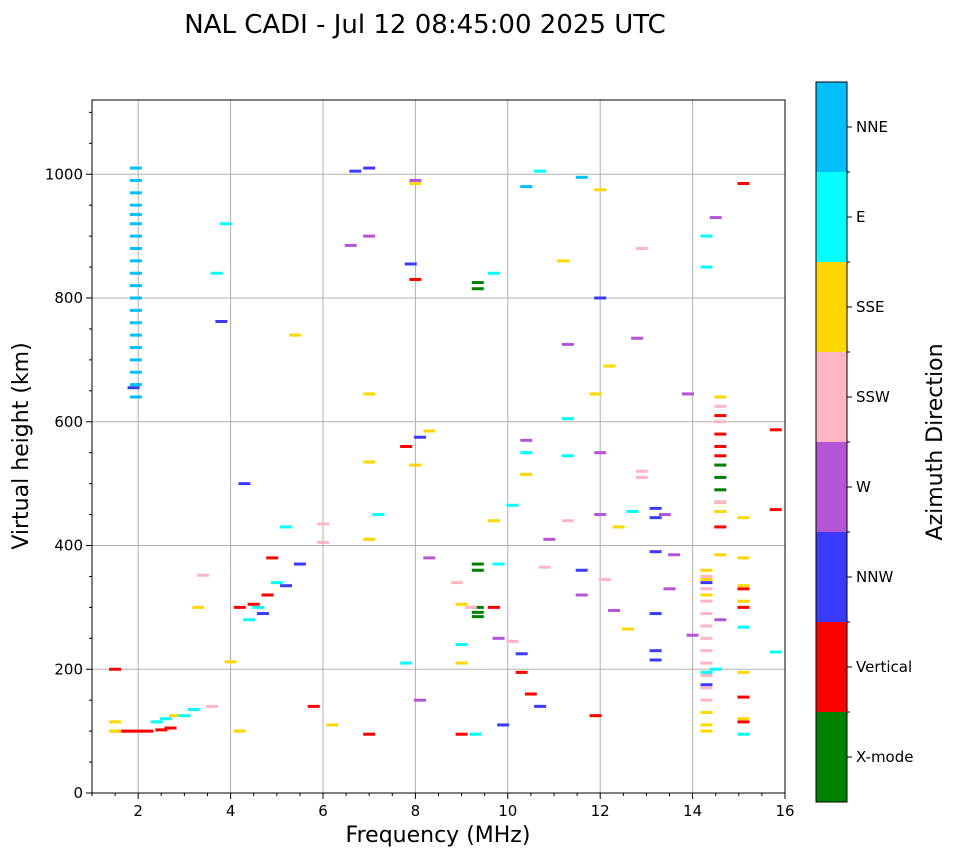 This screenshot has height=857, width=958. I want to click on x-tick-label: 8, so click(416, 811).